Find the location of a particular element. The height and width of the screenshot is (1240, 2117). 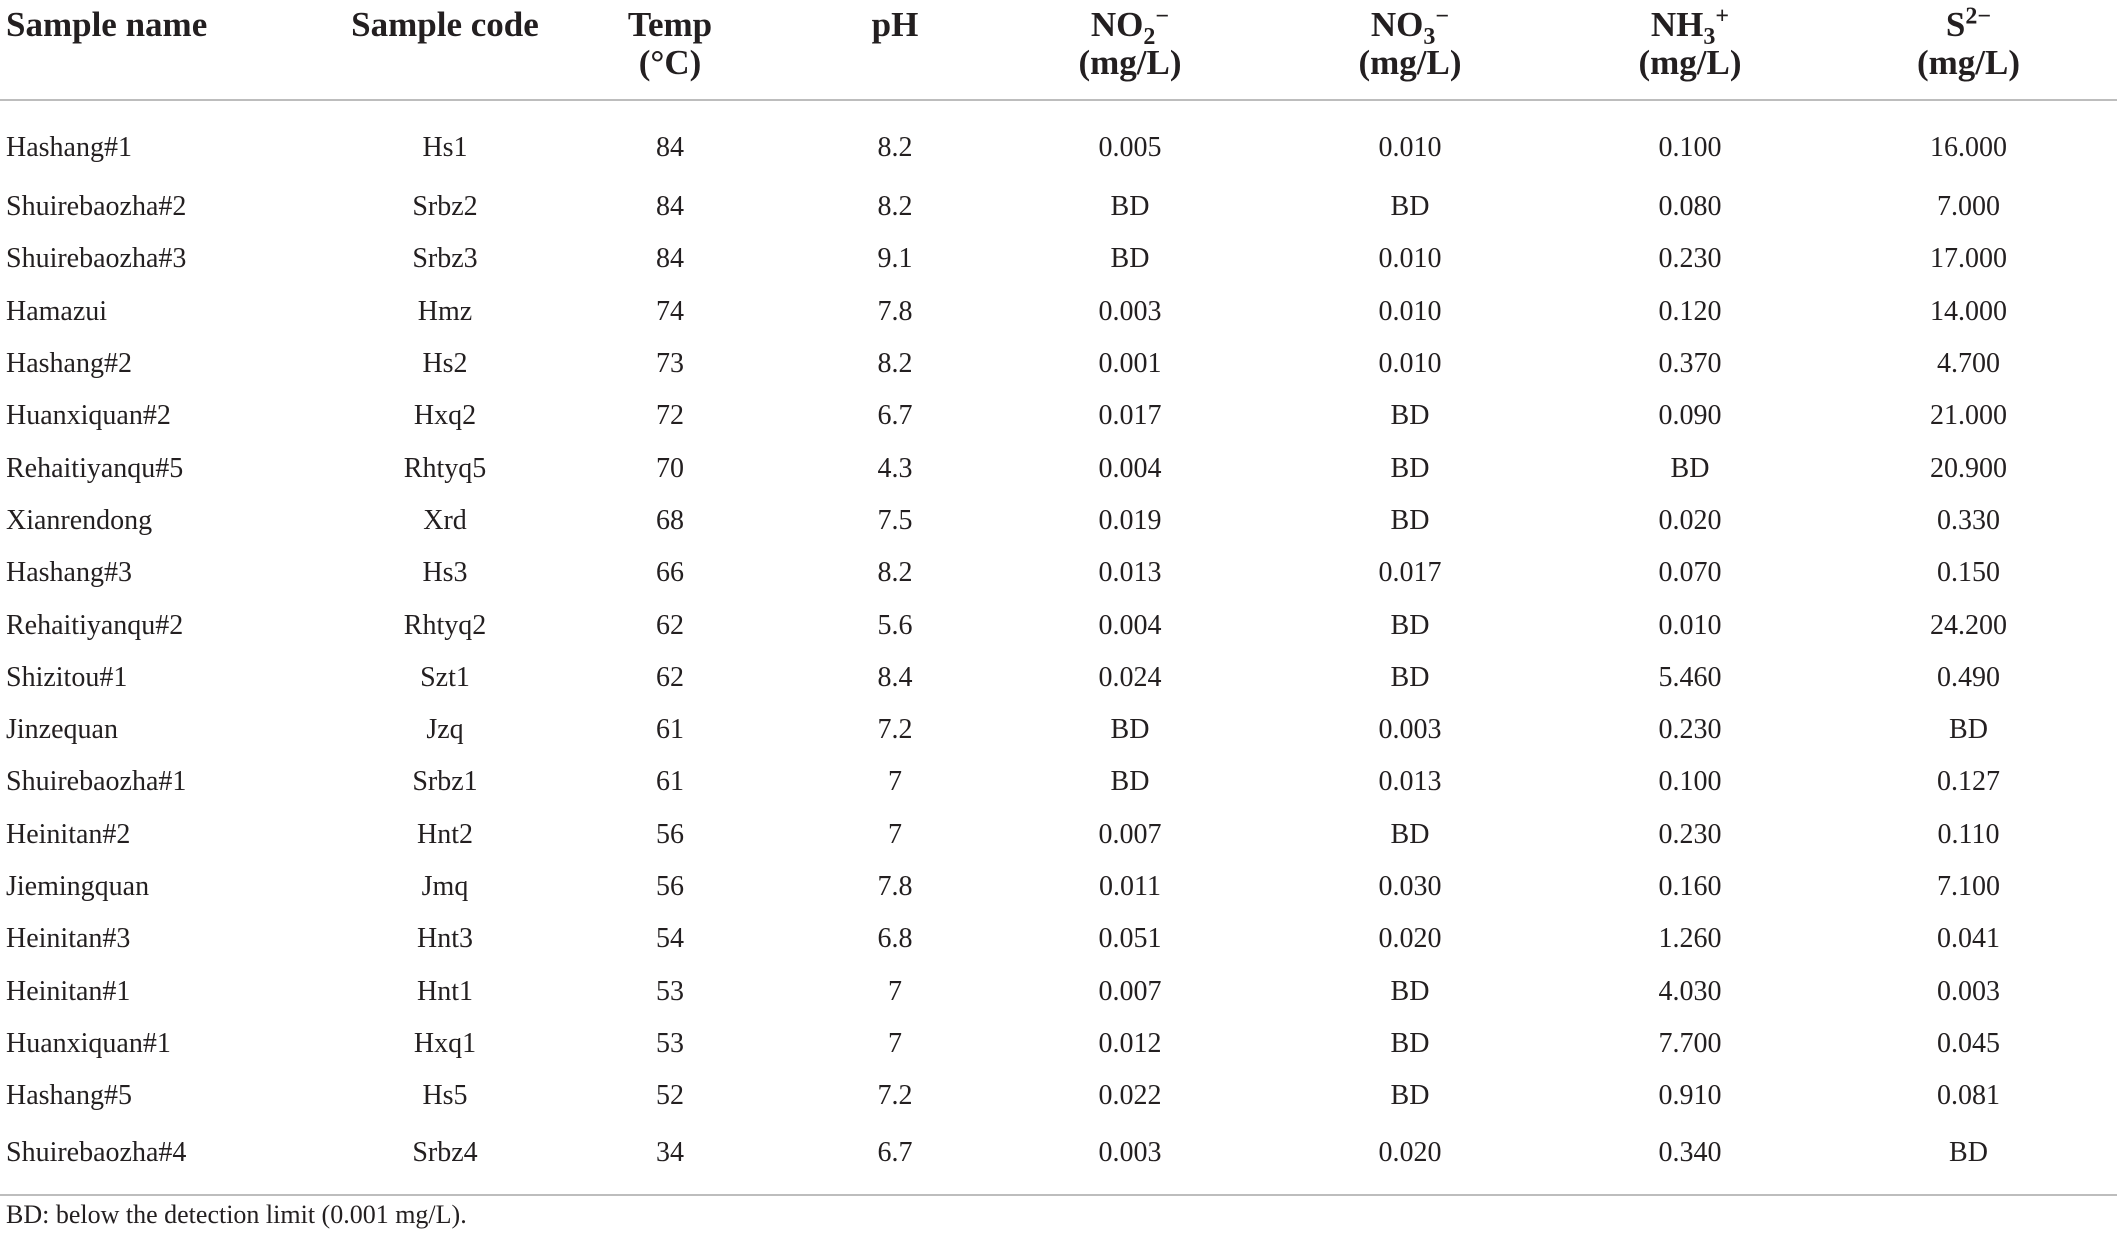

cell-no2: 0.013 is located at coordinates (1130, 573).